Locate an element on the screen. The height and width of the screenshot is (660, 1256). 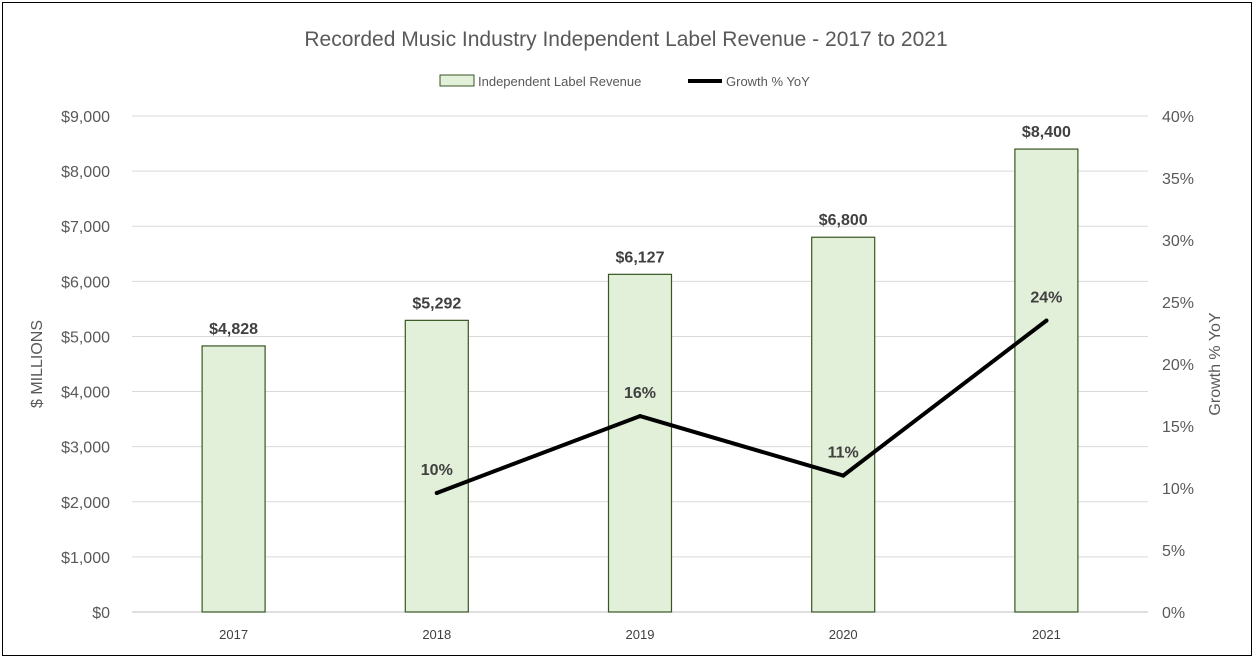
legend-label-line: Growth % YoY is located at coordinates (768, 81).